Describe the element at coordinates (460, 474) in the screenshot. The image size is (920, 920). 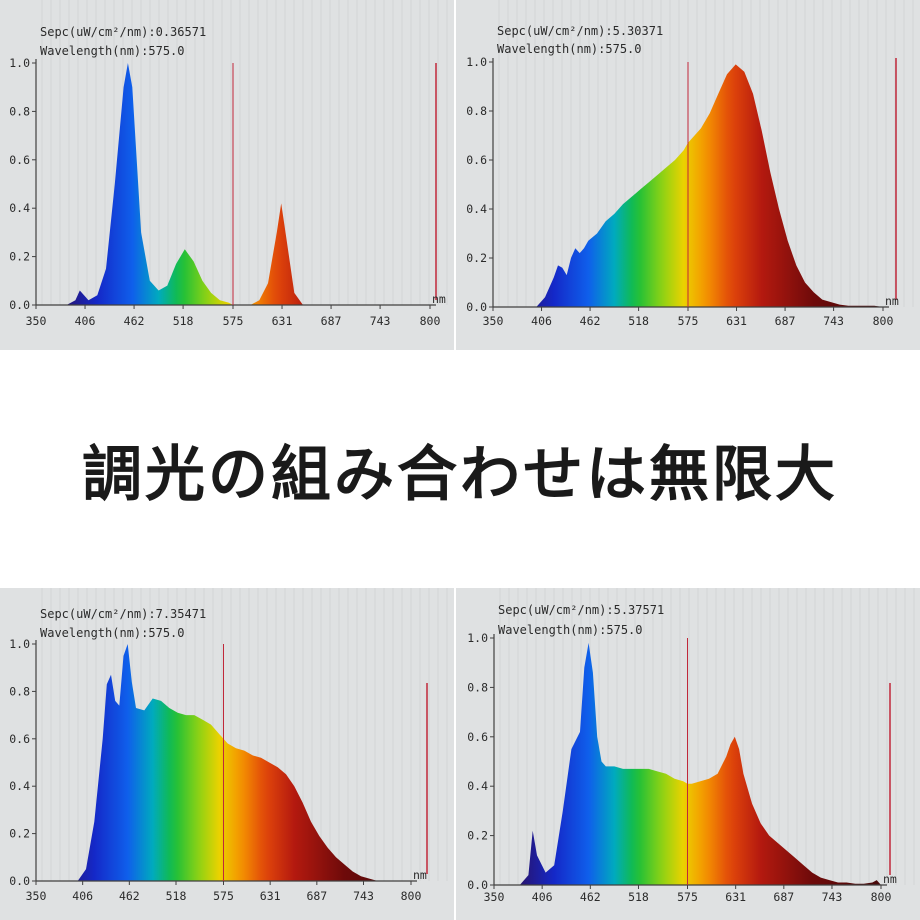
I see `banner-title: 調光の組み合わせは無限大` at that location.